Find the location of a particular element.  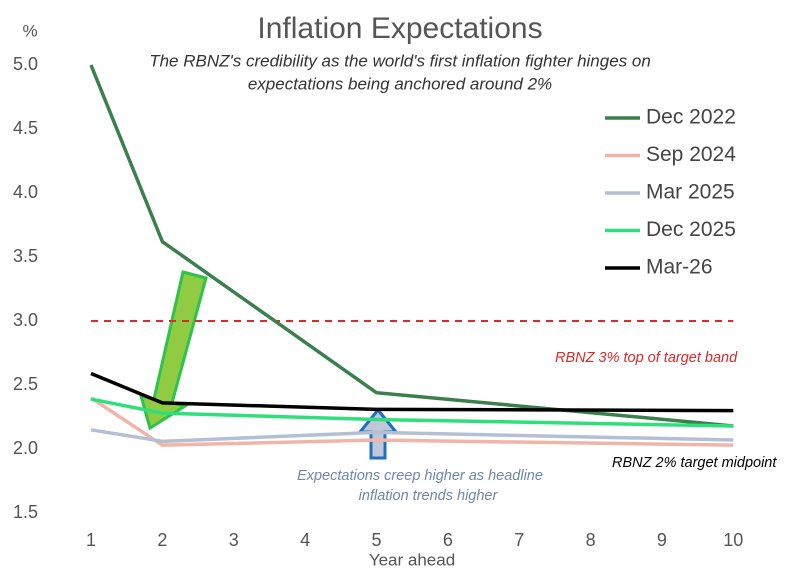

annotation: RBNZ 2% target midpoint is located at coordinates (694, 463).